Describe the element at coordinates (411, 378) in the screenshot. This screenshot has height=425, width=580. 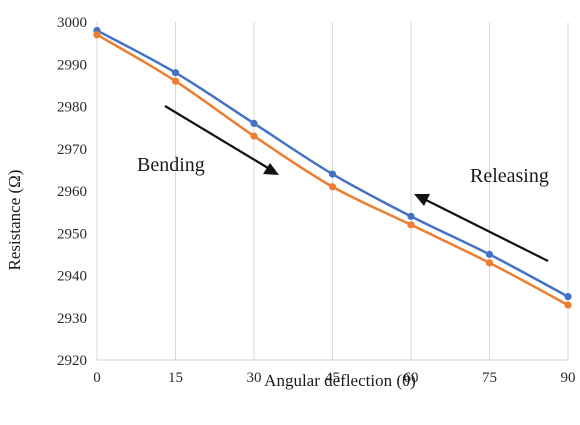
I see `x-tick-label-4: 60` at that location.